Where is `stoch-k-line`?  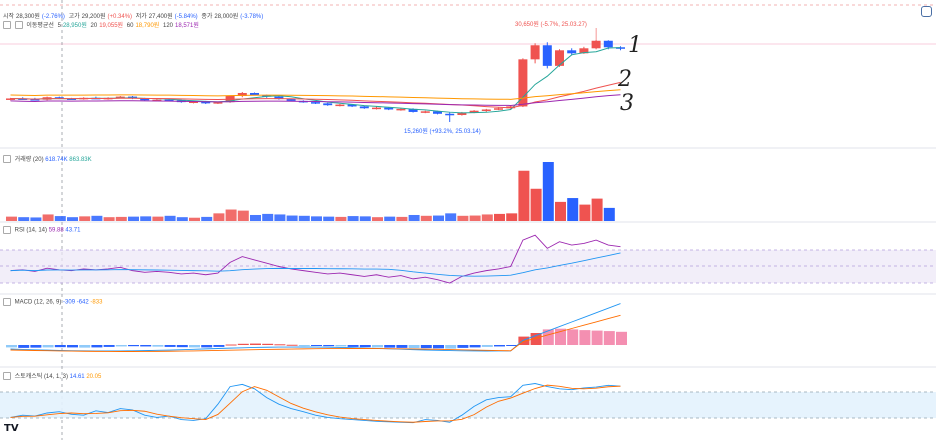
stoch-k-line is located at coordinates (315, 403).